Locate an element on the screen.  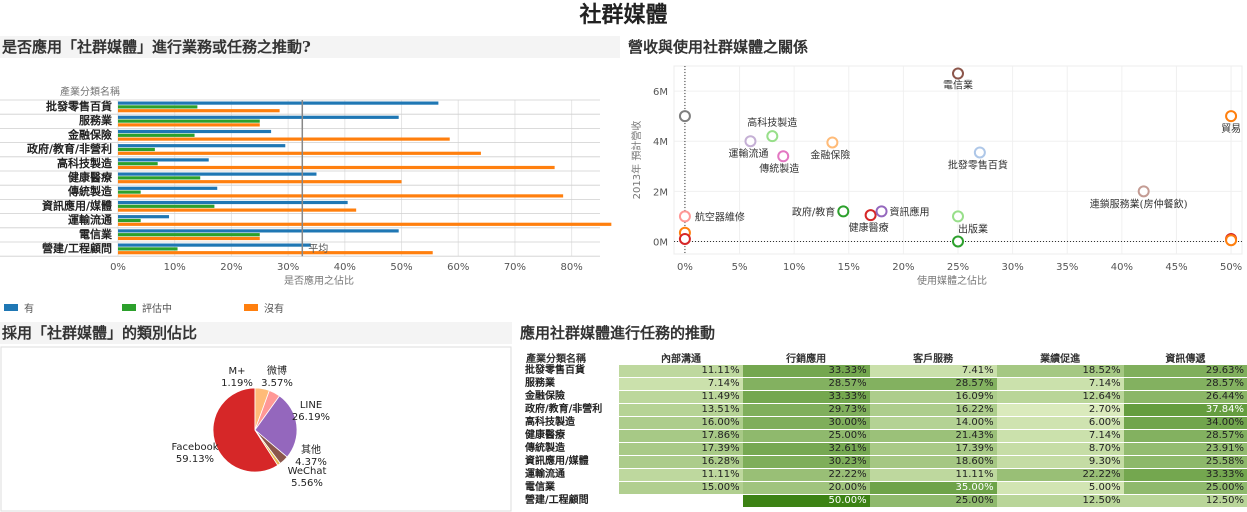
heatmap-cell: 7.14% is located at coordinates (1060, 384).